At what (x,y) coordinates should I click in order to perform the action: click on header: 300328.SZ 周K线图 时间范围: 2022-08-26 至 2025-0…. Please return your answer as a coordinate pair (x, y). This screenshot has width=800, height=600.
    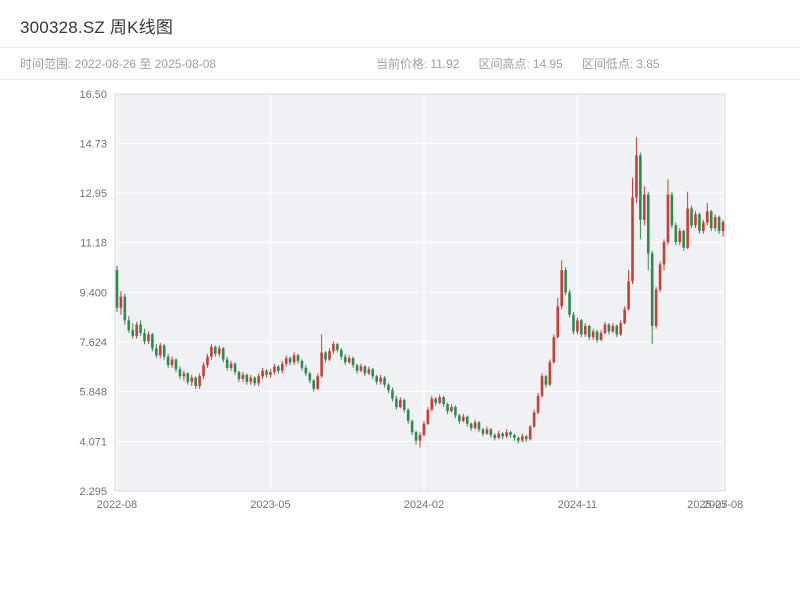
    Looking at the image, I should click on (400, 40).